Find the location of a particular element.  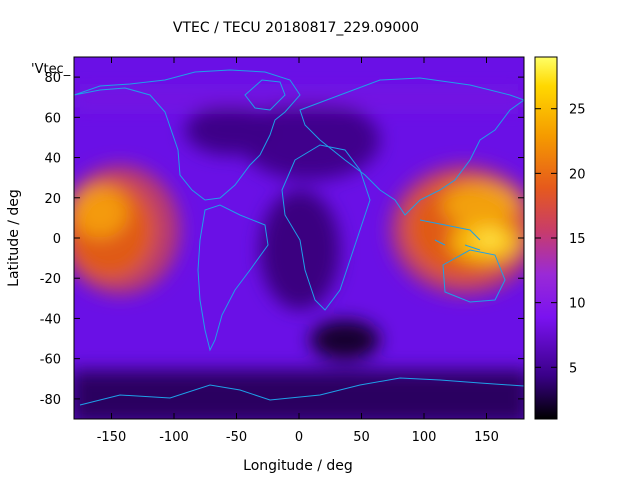

x-tick-label: -100 is located at coordinates (174, 437).